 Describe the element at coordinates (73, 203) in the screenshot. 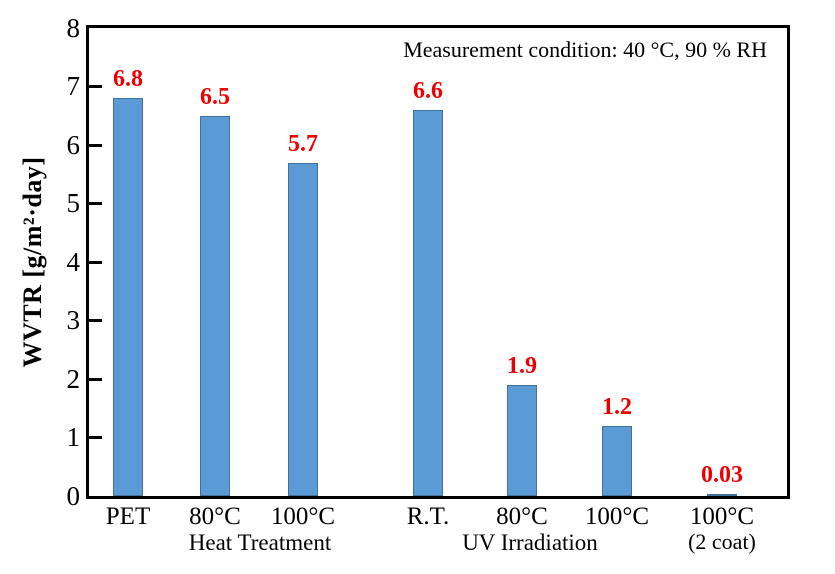

I see `y-tick-label: 5` at that location.